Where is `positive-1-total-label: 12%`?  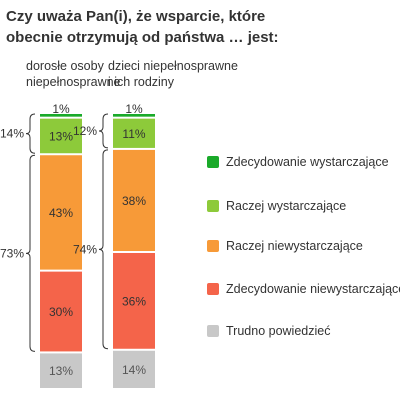
positive-1-total-label: 12% is located at coordinates (85, 131).